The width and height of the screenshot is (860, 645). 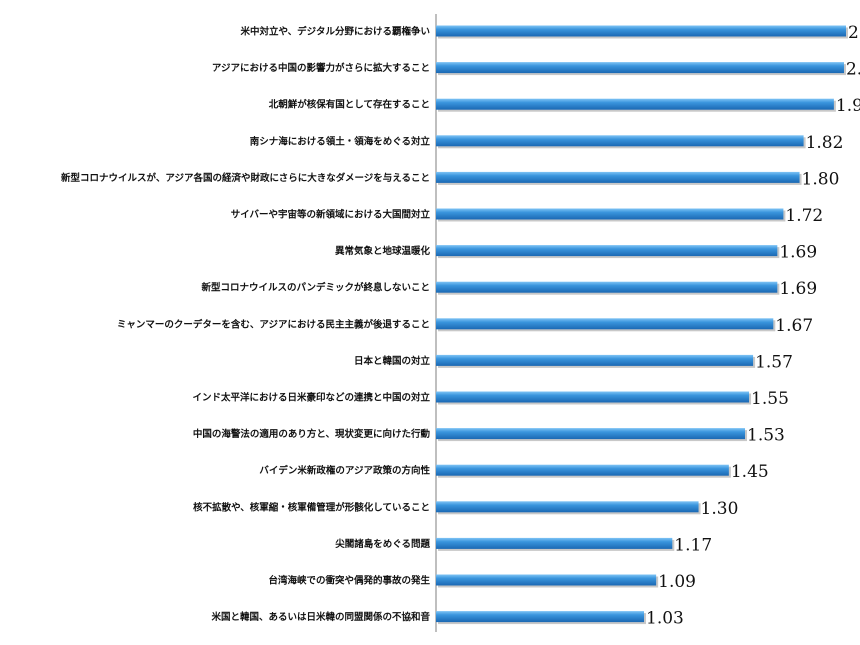 I want to click on category-label: ミャンマーのクーデターを含む、アジアにおける民主主義が後退すること, so click(x=273, y=324).